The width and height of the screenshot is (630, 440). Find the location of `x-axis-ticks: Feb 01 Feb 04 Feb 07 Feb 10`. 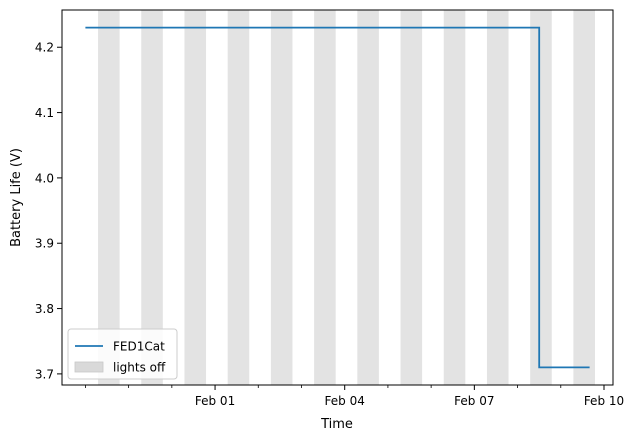

x-axis-ticks: Feb 01 Feb 04 Feb 07 Feb 10 is located at coordinates (354, 396).